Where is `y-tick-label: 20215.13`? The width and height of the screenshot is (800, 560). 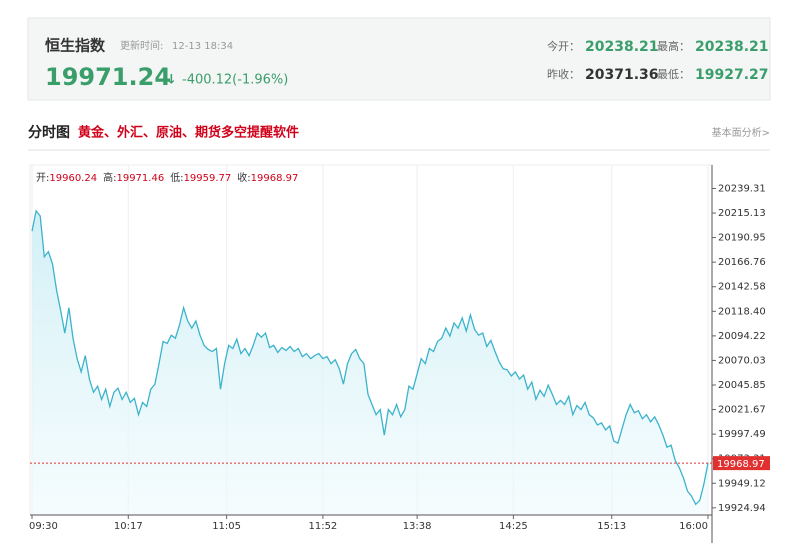
y-tick-label: 20215.13 is located at coordinates (742, 213).